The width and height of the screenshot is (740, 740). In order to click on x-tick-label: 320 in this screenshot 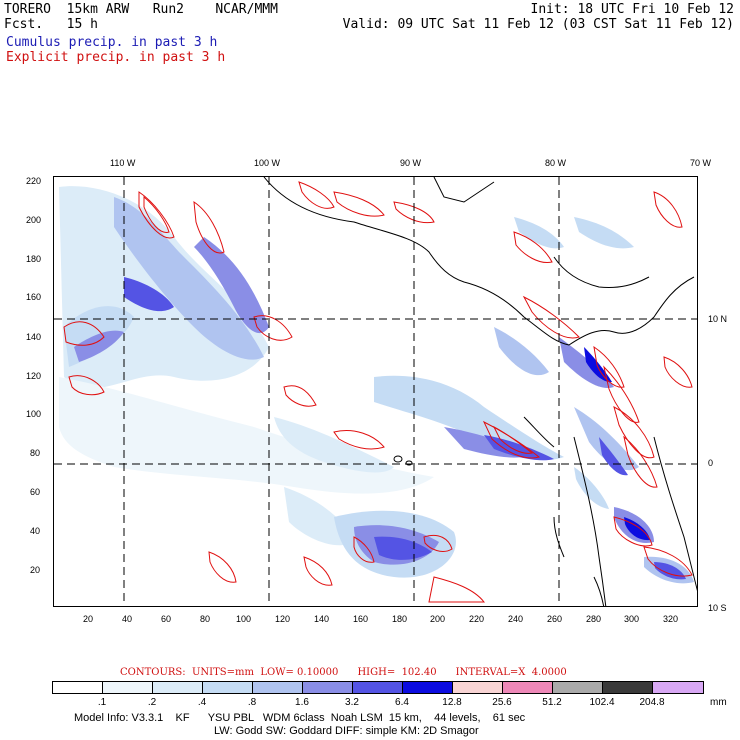, I will do `click(671, 619)`.